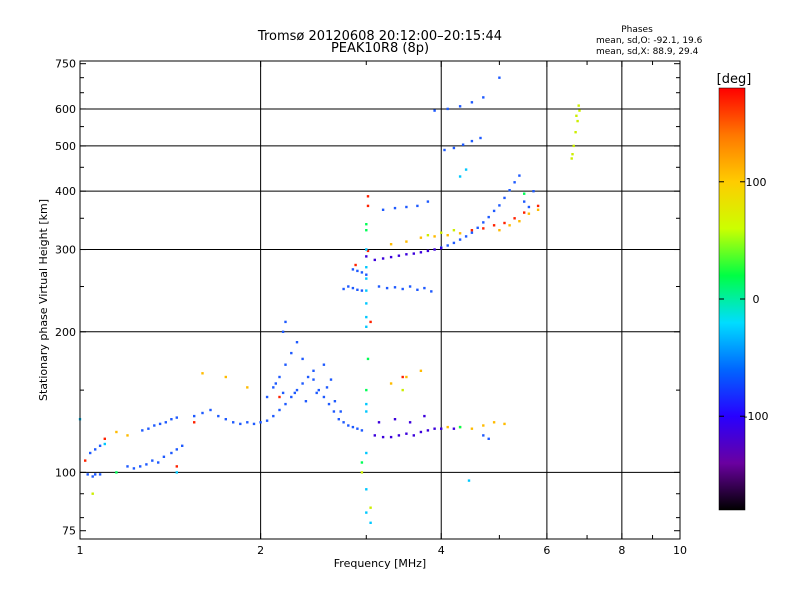 This screenshot has width=800, height=600. Describe the element at coordinates (756, 182) in the screenshot. I see `colorbar-tick-label: 100` at that location.